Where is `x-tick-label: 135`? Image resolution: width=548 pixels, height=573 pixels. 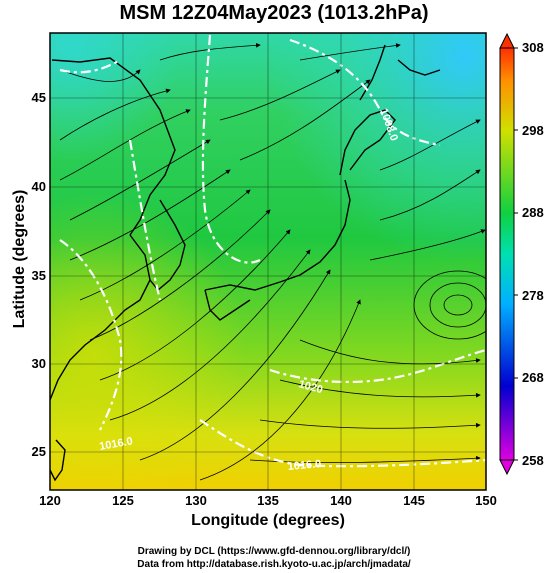 x-tick-label: 135 is located at coordinates (268, 500).